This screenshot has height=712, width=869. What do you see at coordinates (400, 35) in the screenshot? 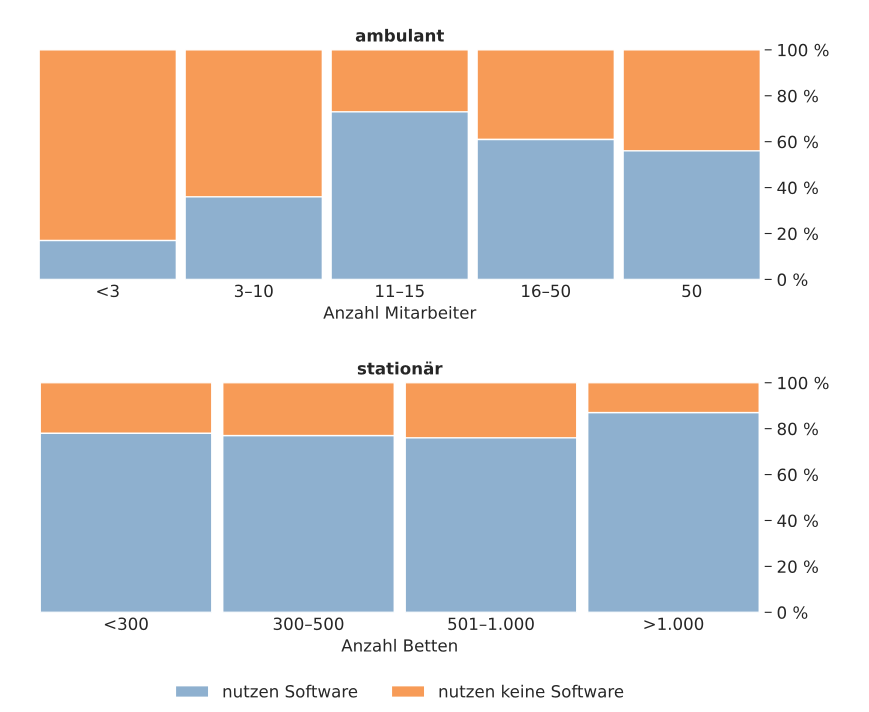
I see `chart-title: ambulant` at bounding box center [400, 35].